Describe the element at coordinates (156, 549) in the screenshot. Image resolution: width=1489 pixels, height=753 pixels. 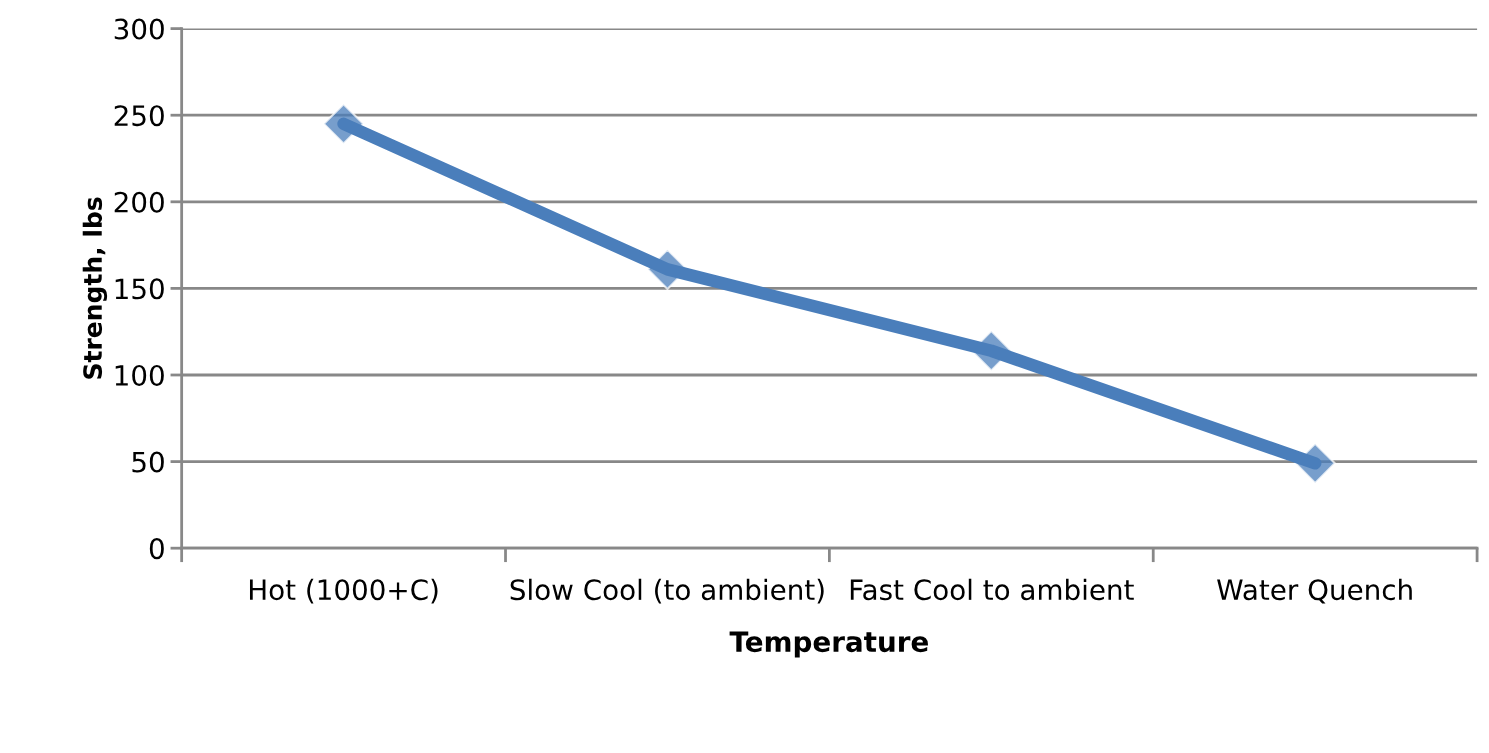
I see `y-tick-label: 0` at that location.